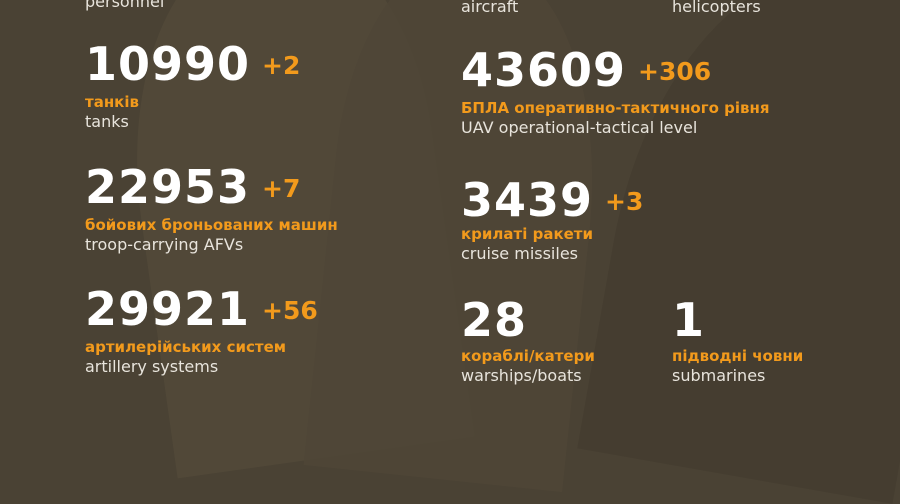  What do you see at coordinates (168, 187) in the screenshot?
I see `stat-value: 22953` at bounding box center [168, 187].